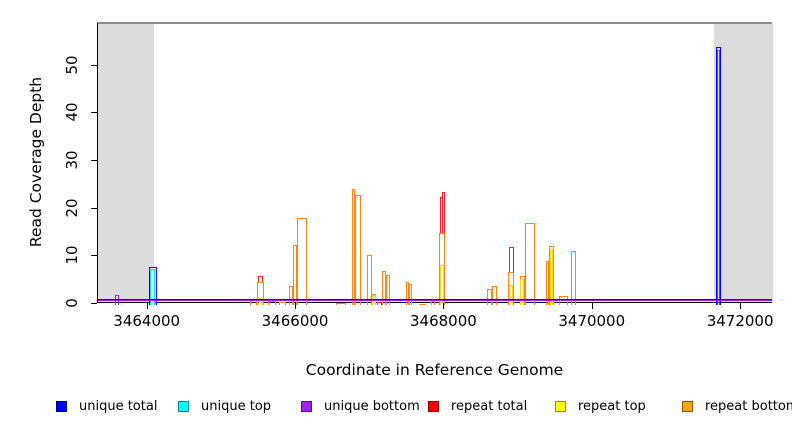  I want to click on zero-baseline-unique-total, so click(435, 299).